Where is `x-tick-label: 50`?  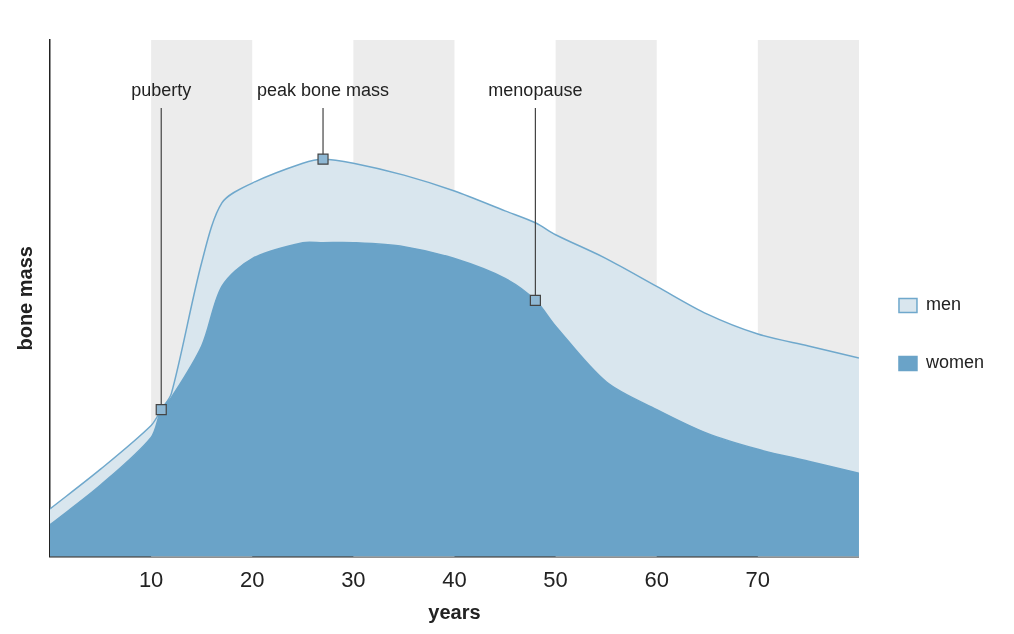
x-tick-label: 50 is located at coordinates (555, 579).